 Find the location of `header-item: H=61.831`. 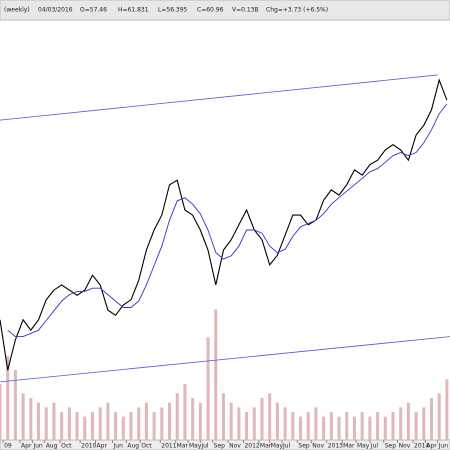

header-item: H=61.831 is located at coordinates (133, 10).